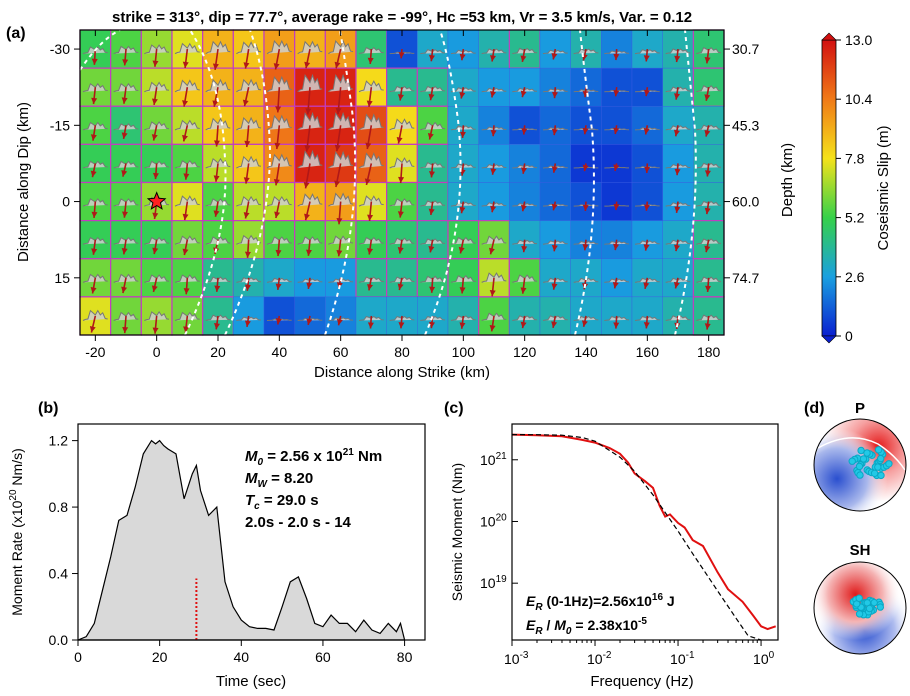  What do you see at coordinates (48, 408) in the screenshot?
I see `panel-b-label: (b)` at bounding box center [48, 408].